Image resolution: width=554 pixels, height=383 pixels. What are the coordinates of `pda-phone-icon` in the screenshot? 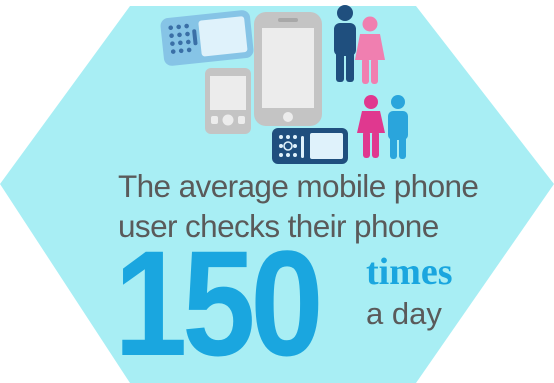 It's located at (228, 101).